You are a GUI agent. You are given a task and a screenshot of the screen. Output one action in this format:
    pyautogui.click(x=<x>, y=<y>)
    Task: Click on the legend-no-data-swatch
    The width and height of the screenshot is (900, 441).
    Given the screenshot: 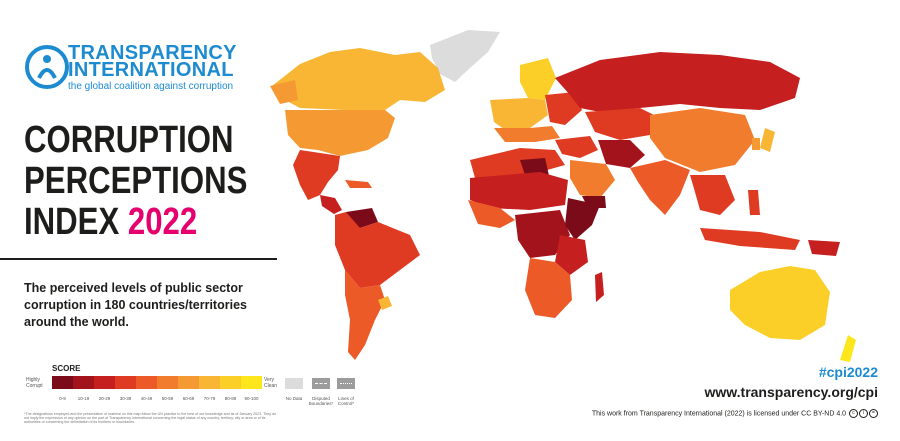 What is the action you would take?
    pyautogui.click(x=294, y=383)
    